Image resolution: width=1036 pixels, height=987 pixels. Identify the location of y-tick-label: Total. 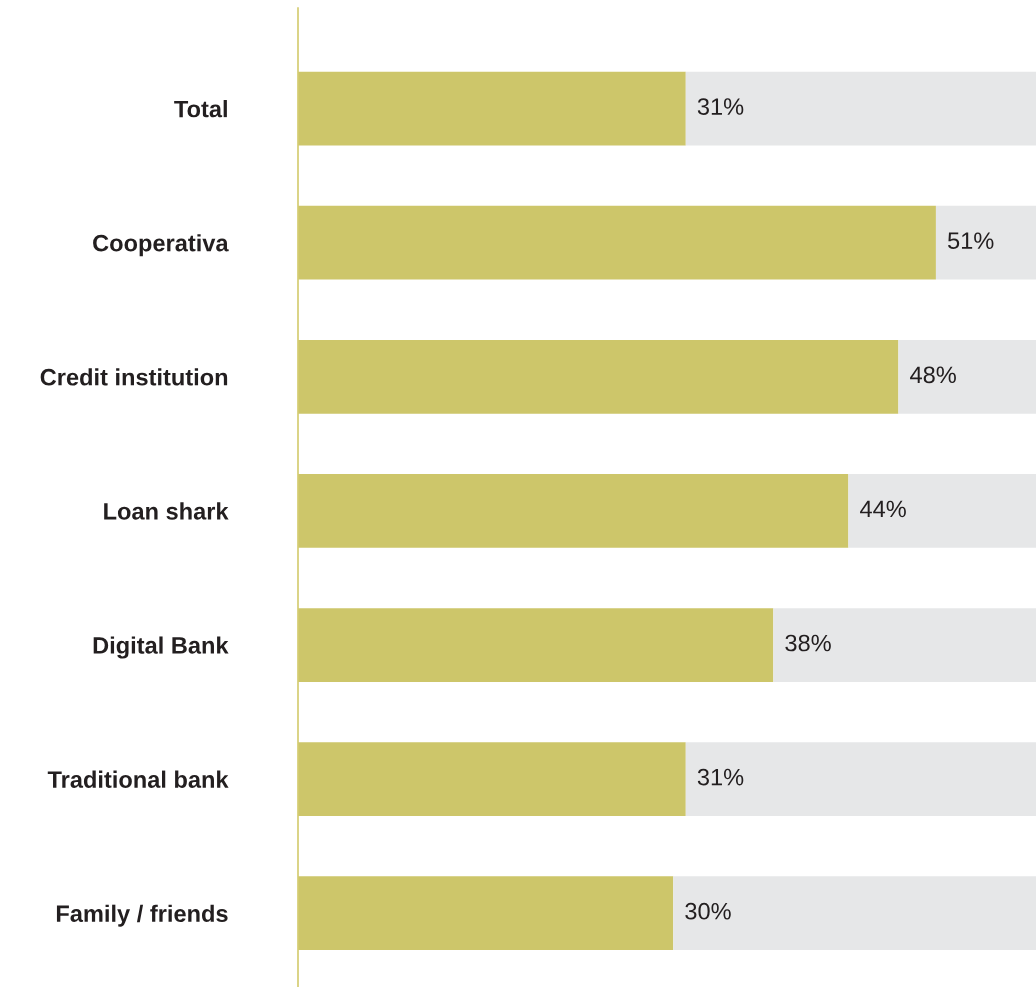
(200, 109).